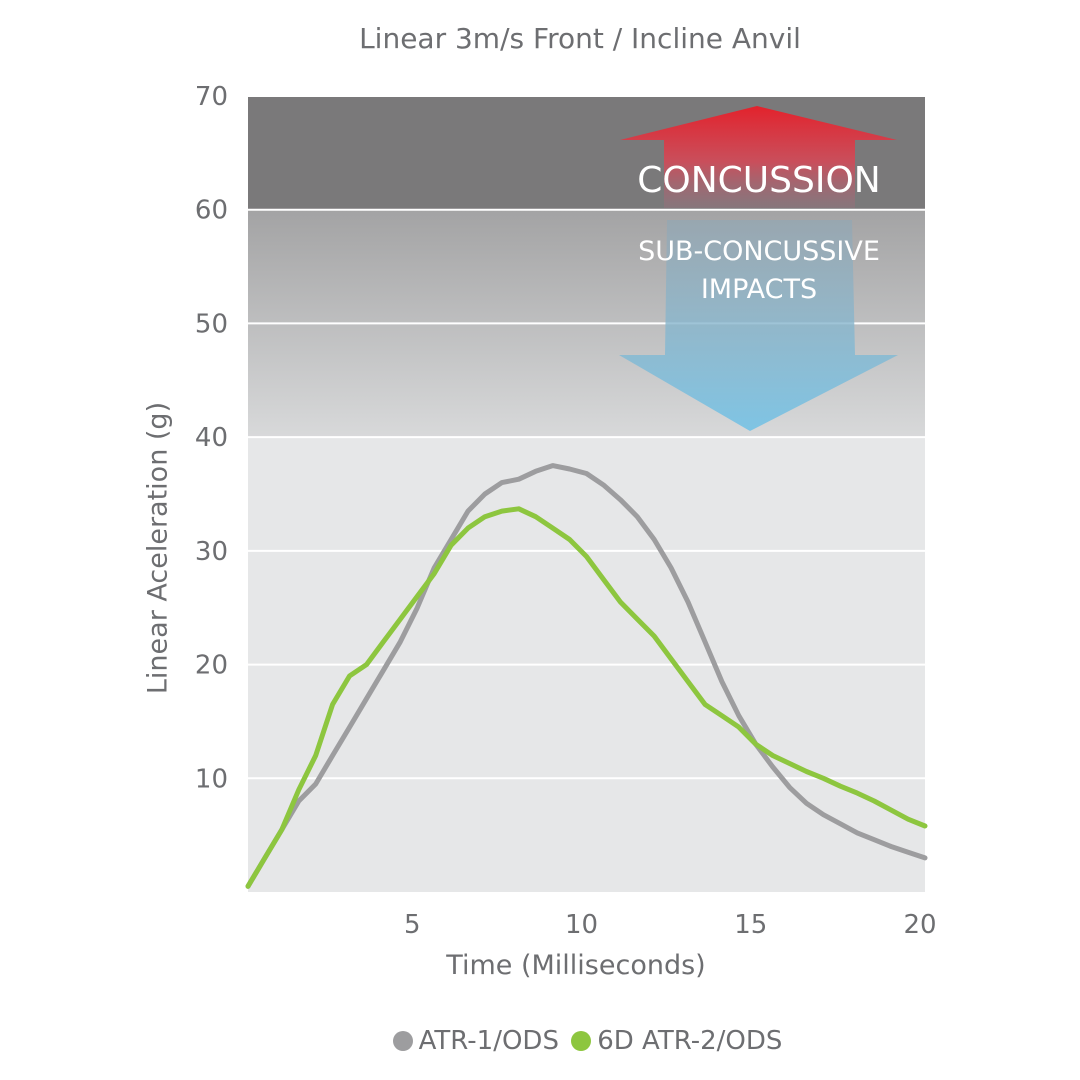 Image resolution: width=1080 pixels, height=1080 pixels. I want to click on y-tick-label-50: 50, so click(211, 324).